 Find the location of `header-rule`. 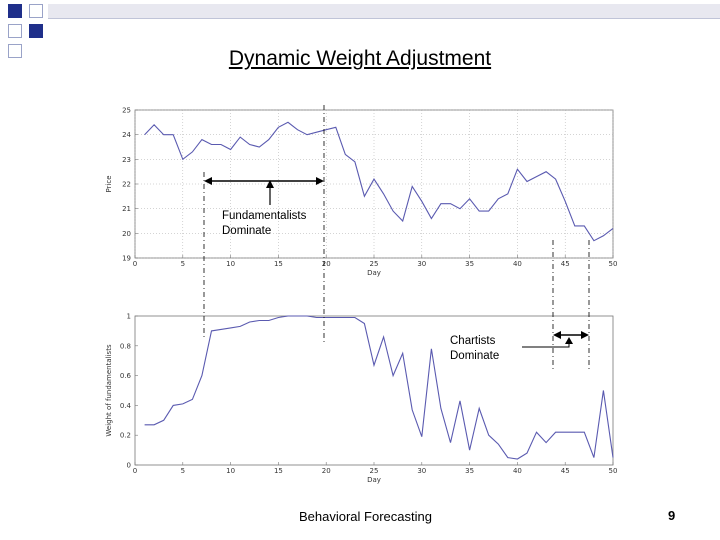

header-rule is located at coordinates (384, 11).